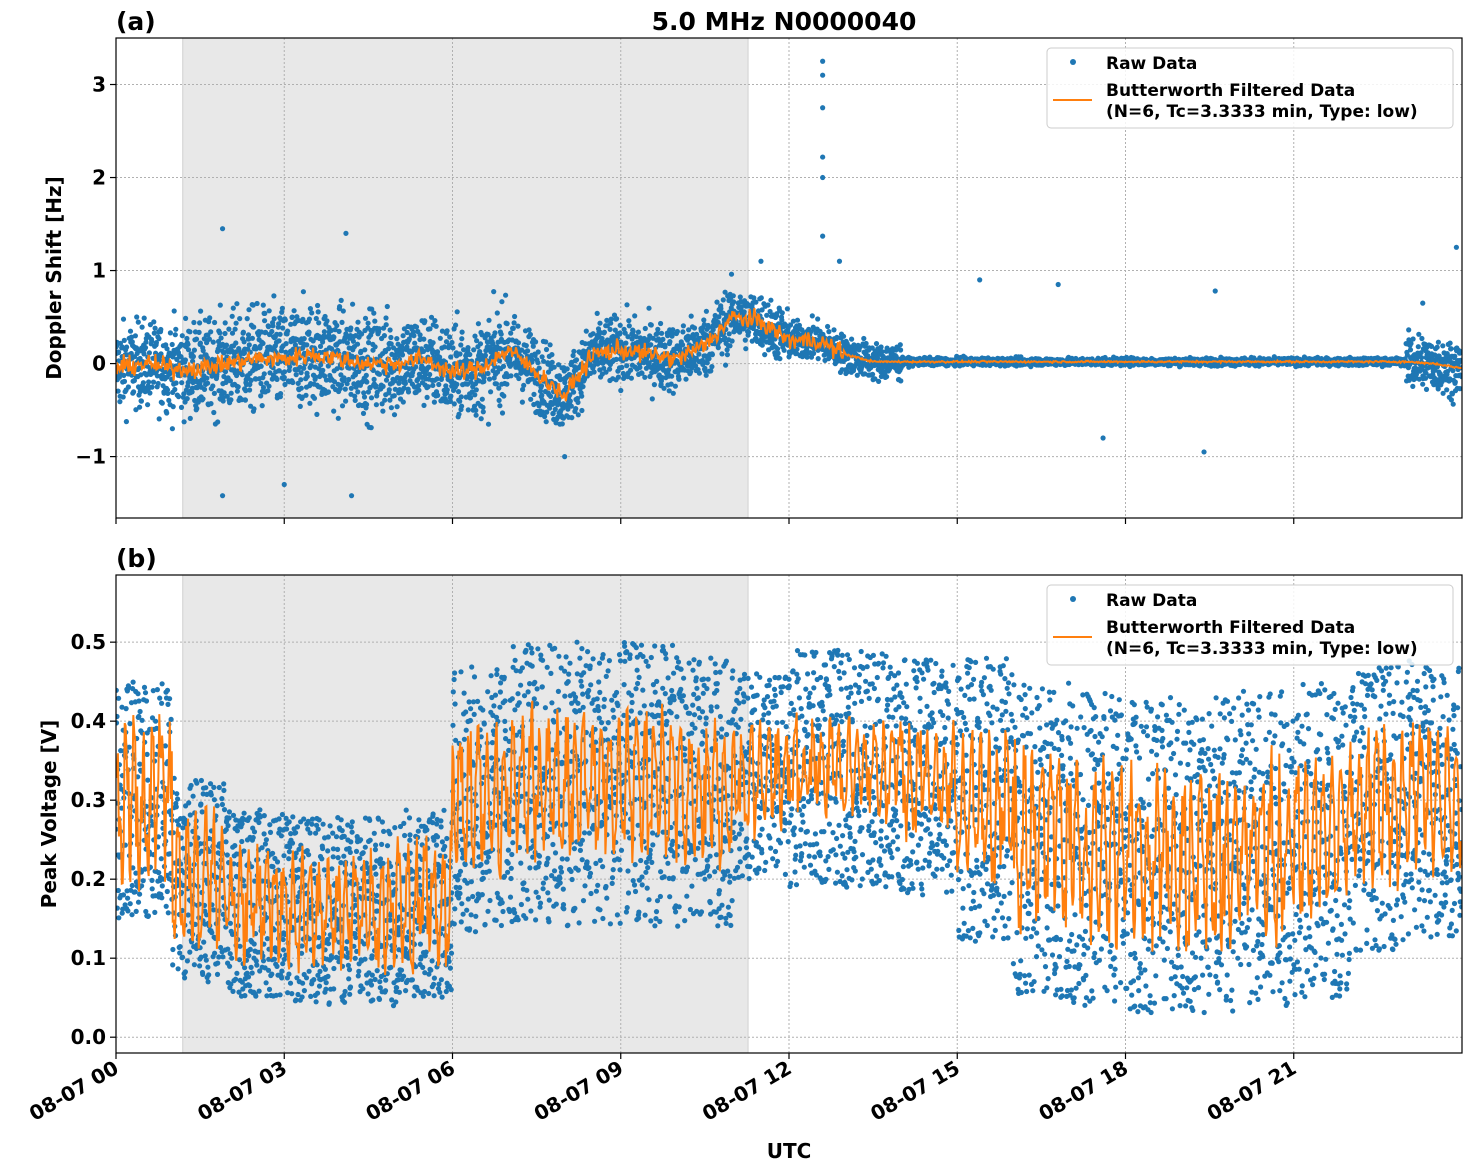 This screenshot has height=1172, width=1471. Describe the element at coordinates (99, 364) in the screenshot. I see `y-tick-label: 0` at that location.